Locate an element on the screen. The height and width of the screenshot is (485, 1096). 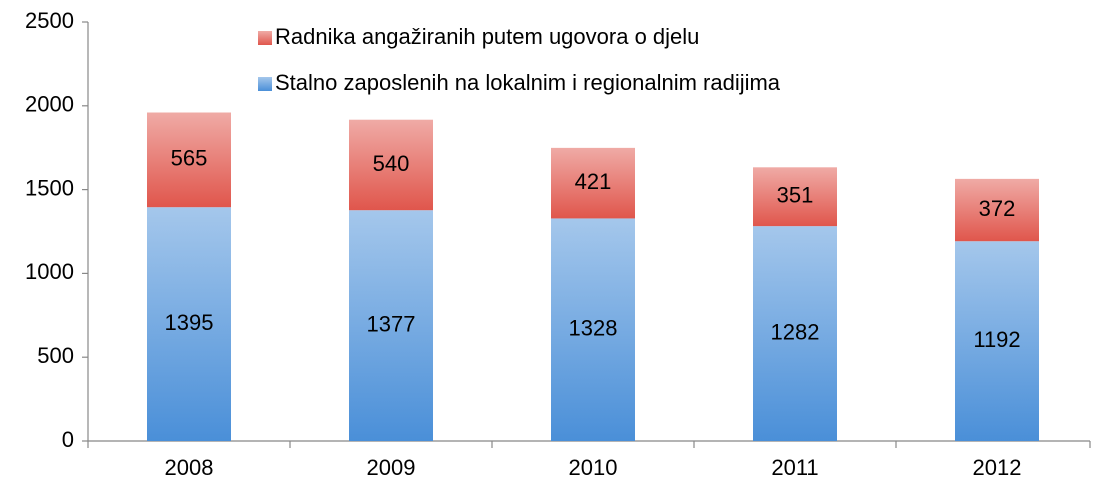
data-label: 351 is located at coordinates (795, 195).